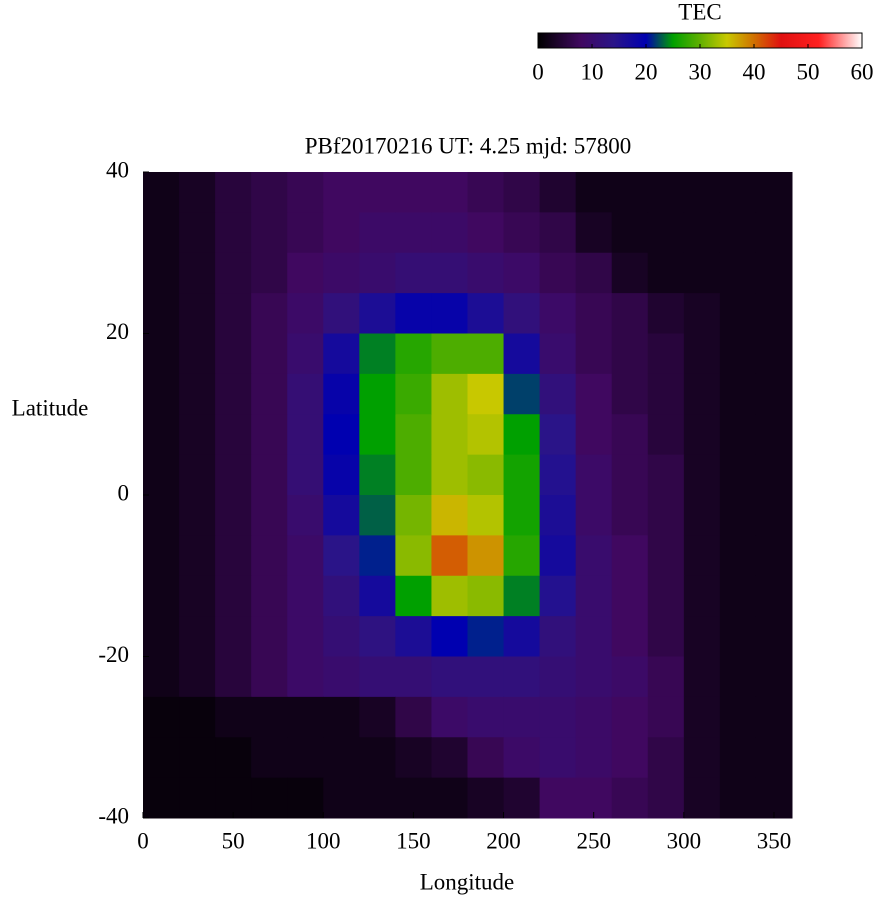  Describe the element at coordinates (593, 840) in the screenshot. I see `x-tick-label: 250` at that location.